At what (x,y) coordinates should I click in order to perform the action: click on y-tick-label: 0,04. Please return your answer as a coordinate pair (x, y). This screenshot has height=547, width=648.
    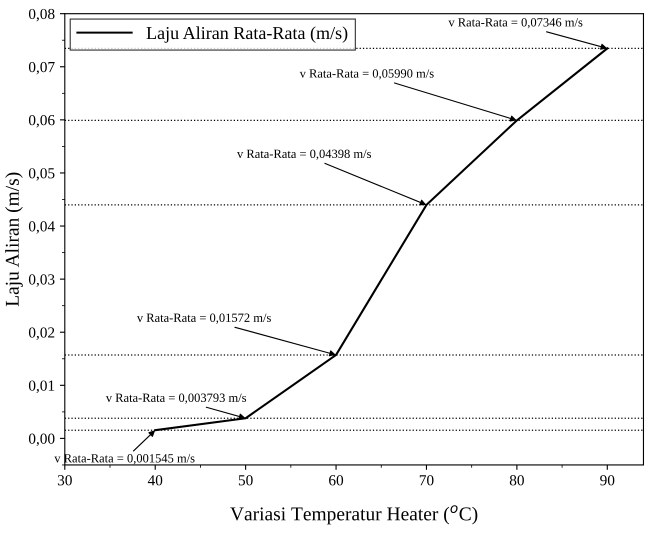
    Looking at the image, I should click on (41, 227).